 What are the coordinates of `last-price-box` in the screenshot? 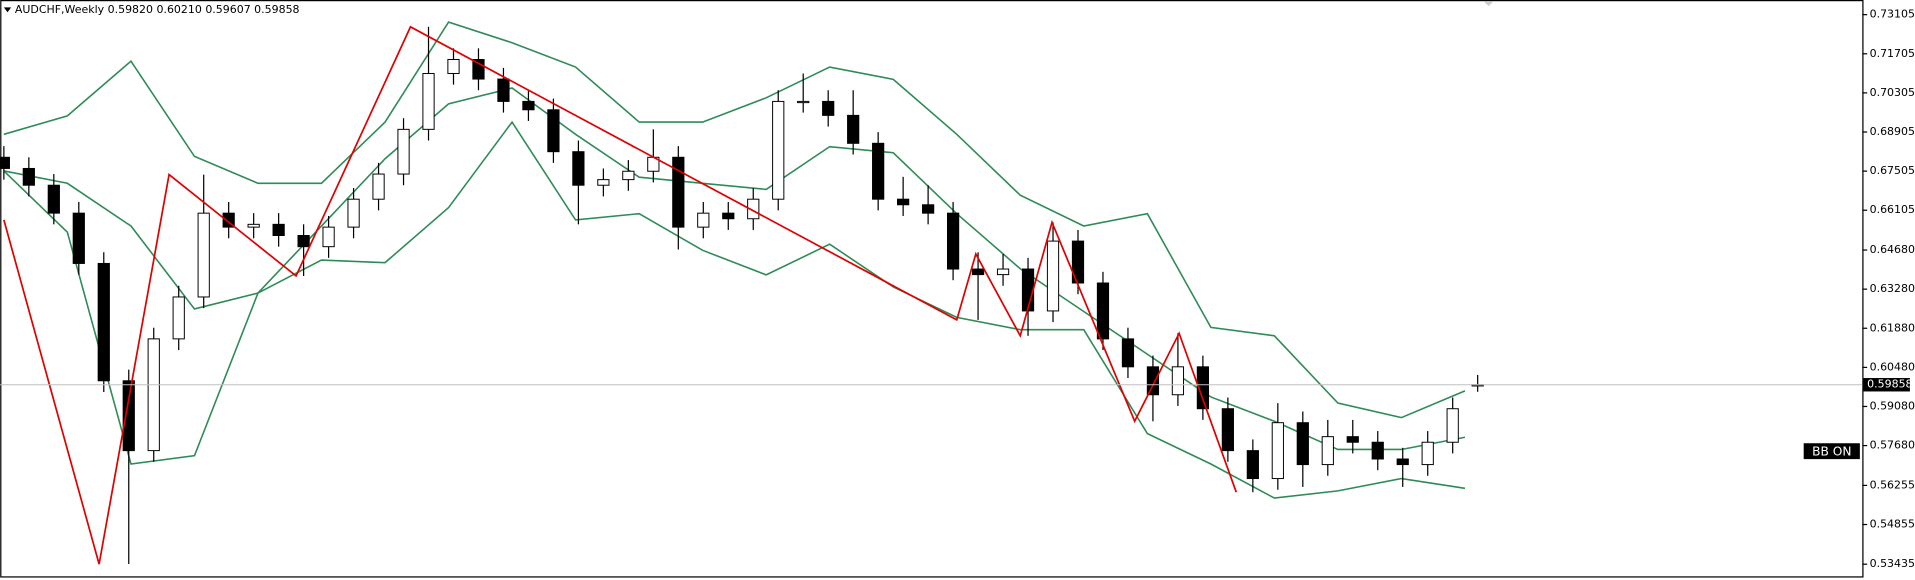 It's located at (1886, 385).